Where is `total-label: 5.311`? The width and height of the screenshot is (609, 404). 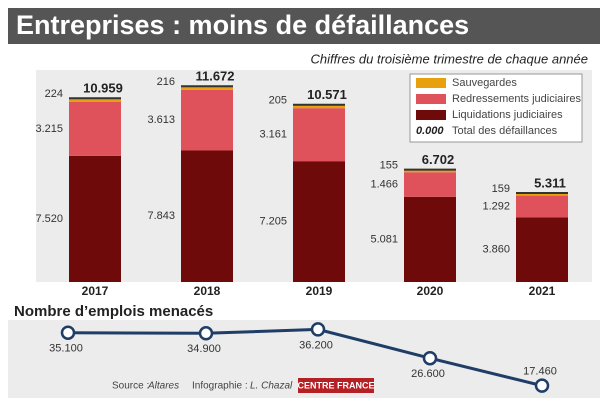 total-label: 5.311 is located at coordinates (550, 182).